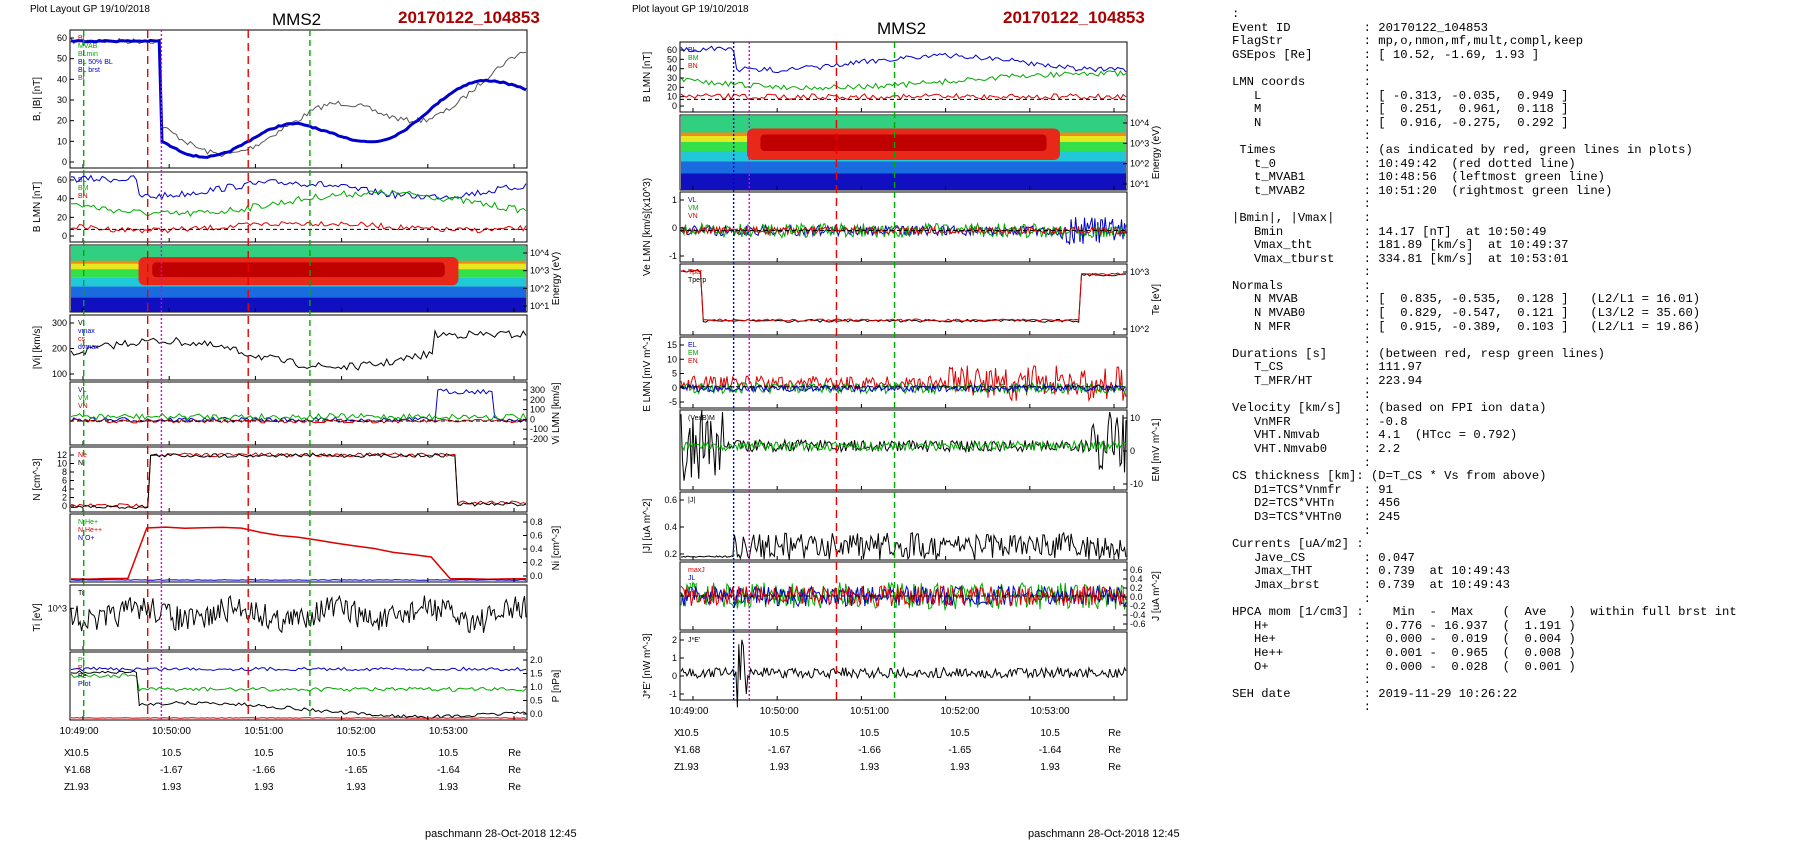 This screenshot has height=841, width=1804. What do you see at coordinates (88, 46) in the screenshot?
I see `legend-entry: MVAB` at bounding box center [88, 46].